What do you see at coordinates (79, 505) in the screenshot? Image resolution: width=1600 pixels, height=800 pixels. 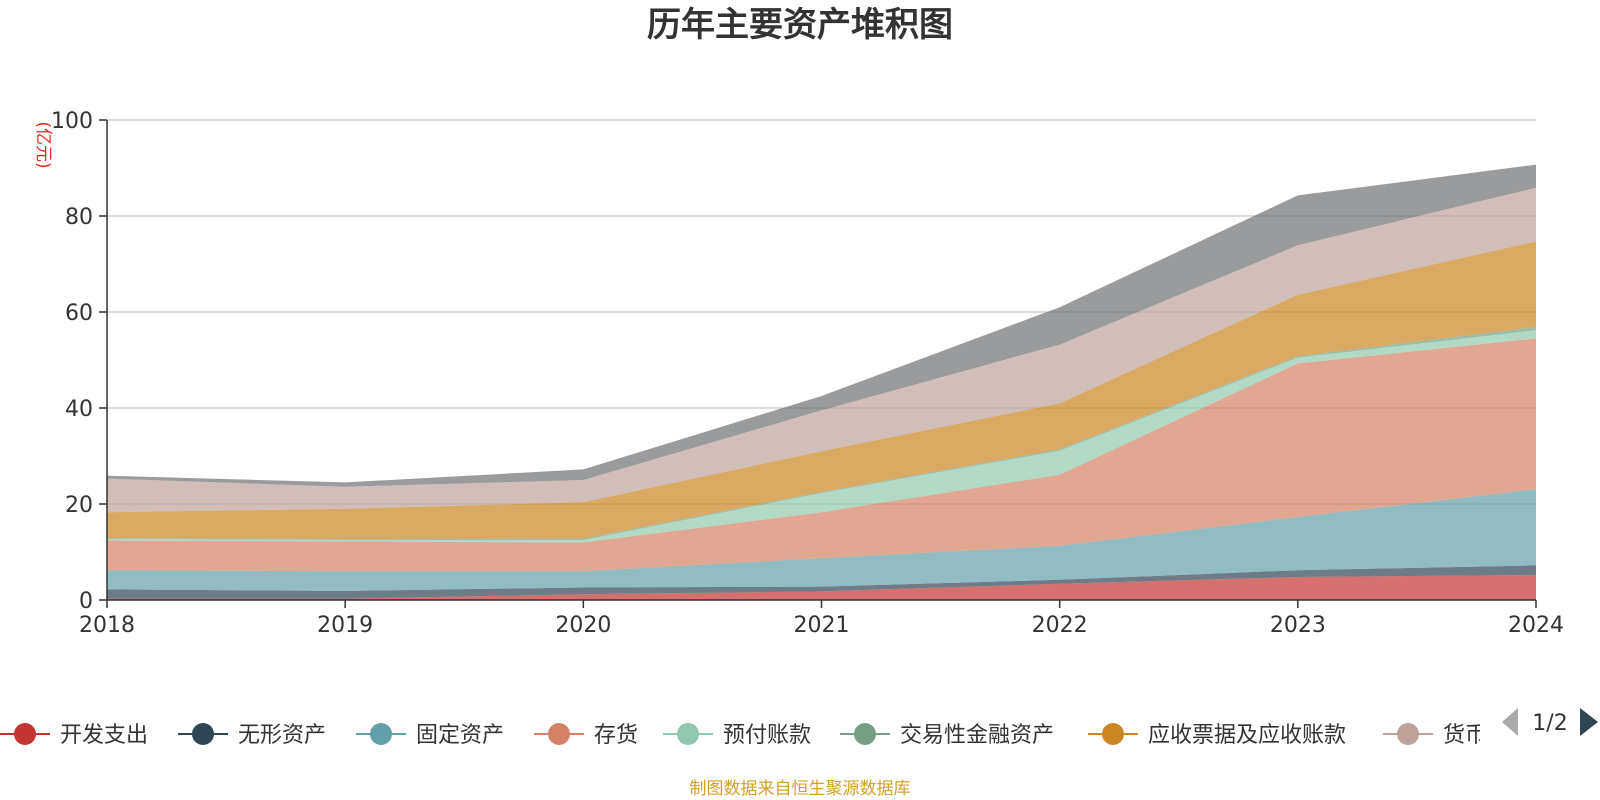 I see `y-tick-label: 20` at bounding box center [79, 505].